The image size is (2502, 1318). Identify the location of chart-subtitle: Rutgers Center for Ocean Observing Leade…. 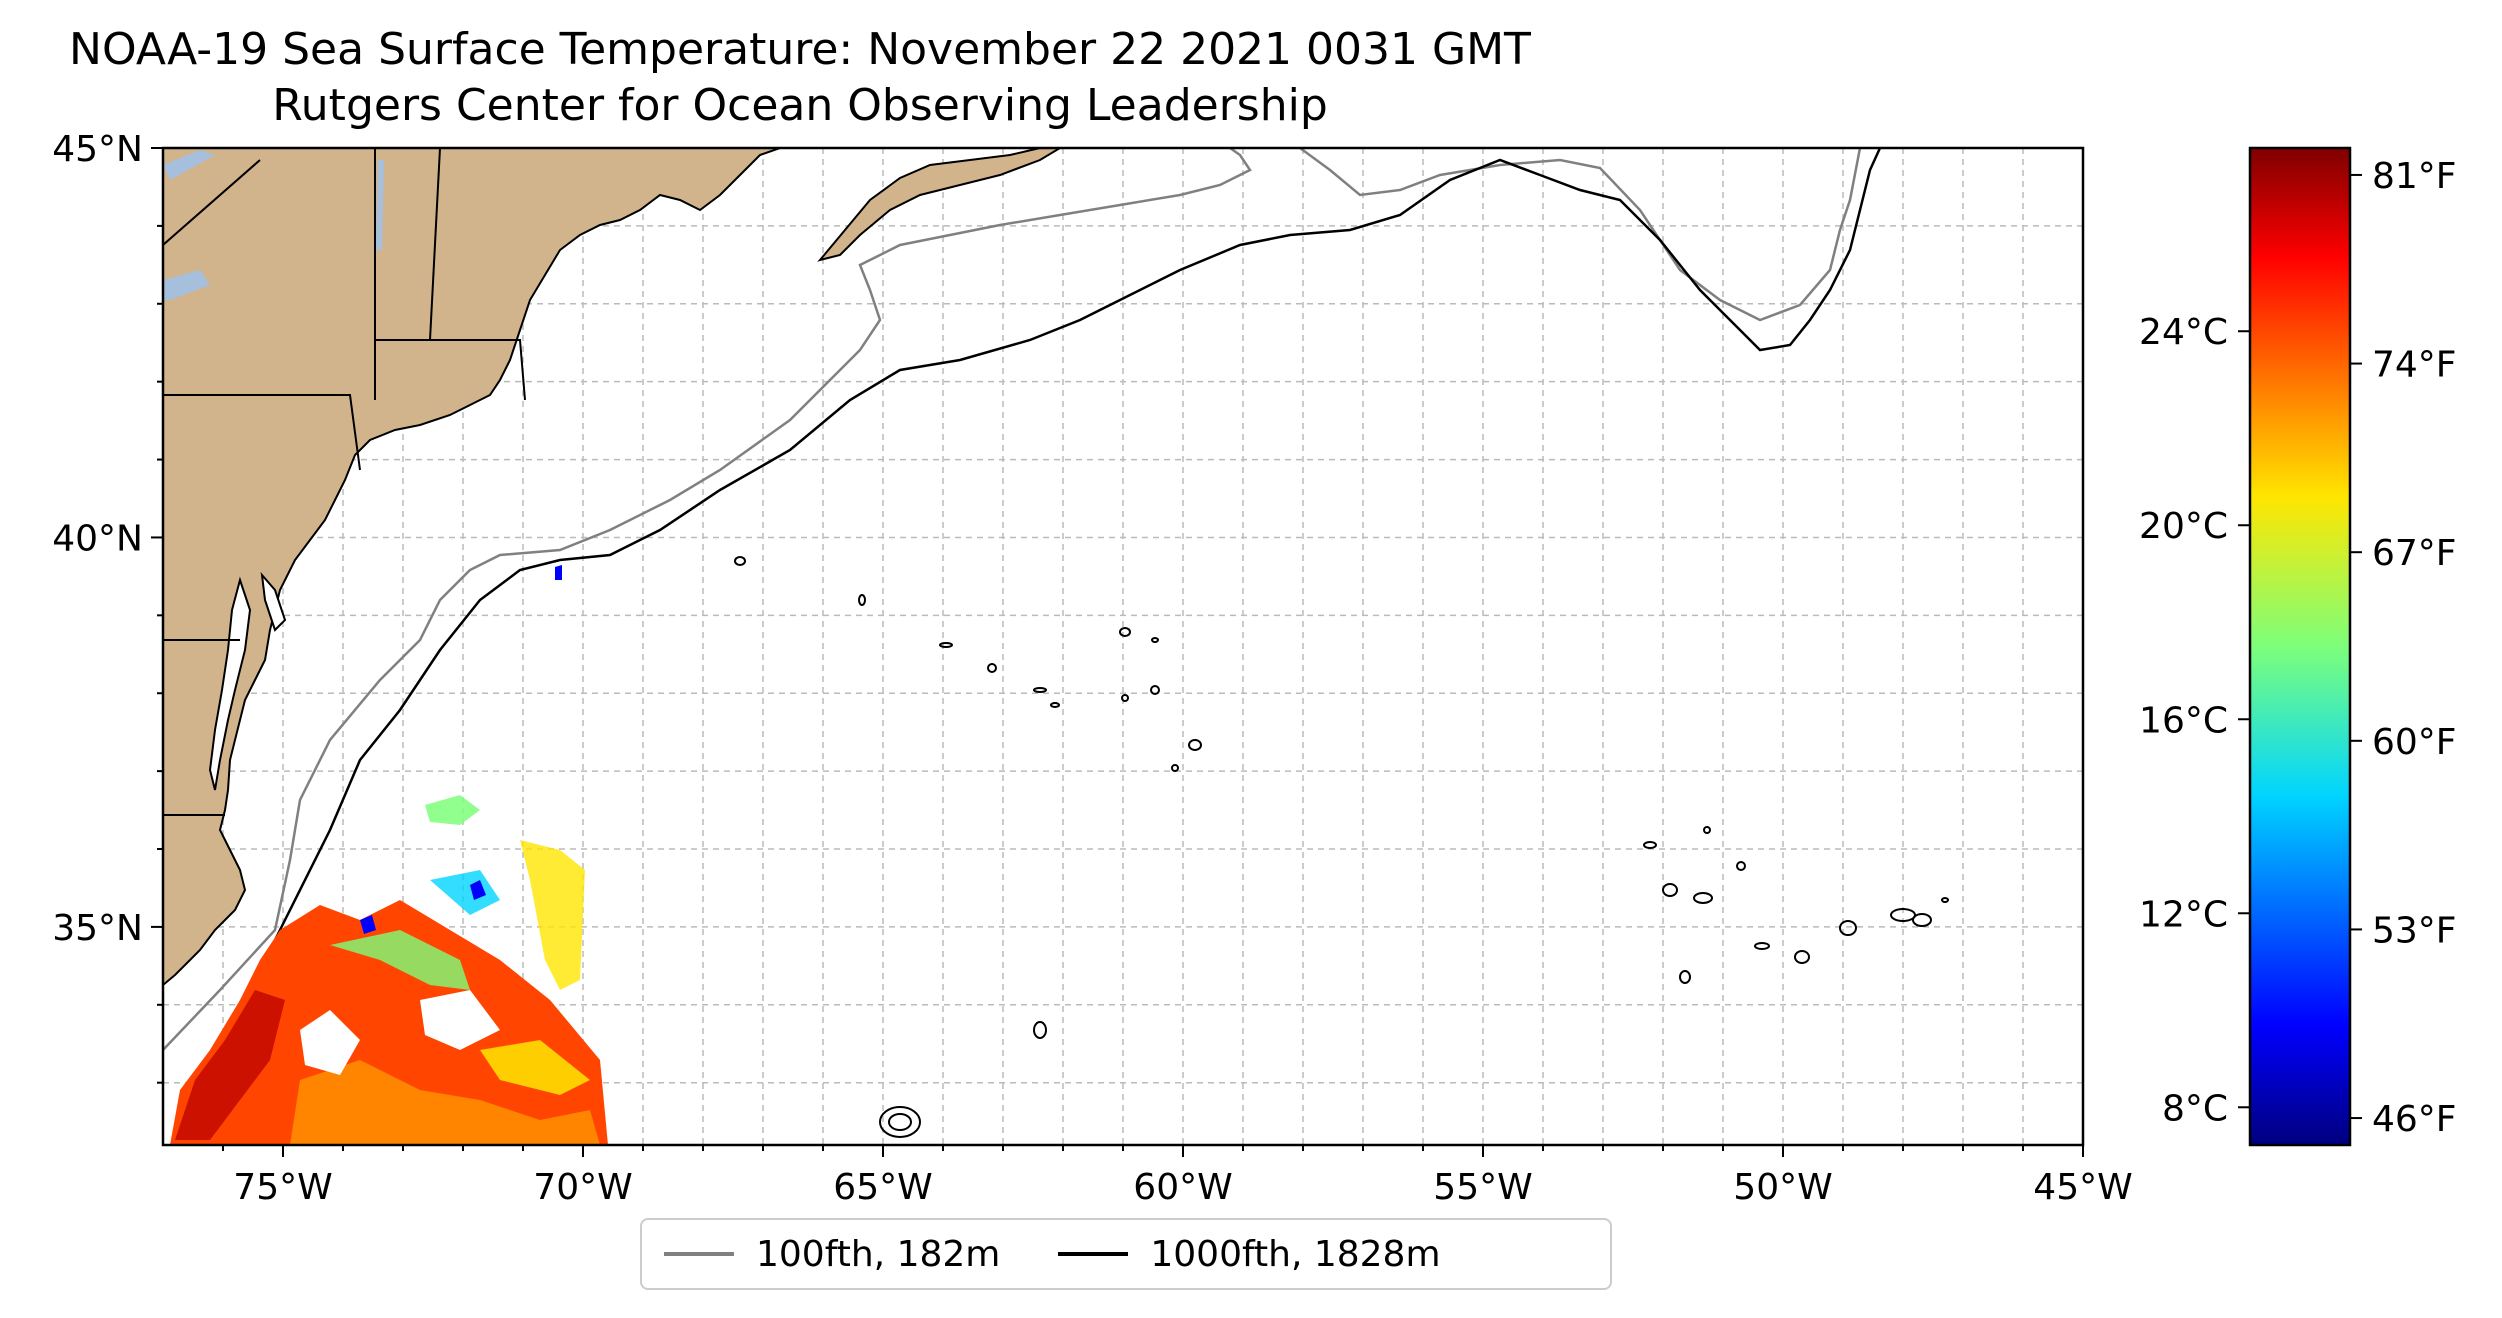
(800, 105).